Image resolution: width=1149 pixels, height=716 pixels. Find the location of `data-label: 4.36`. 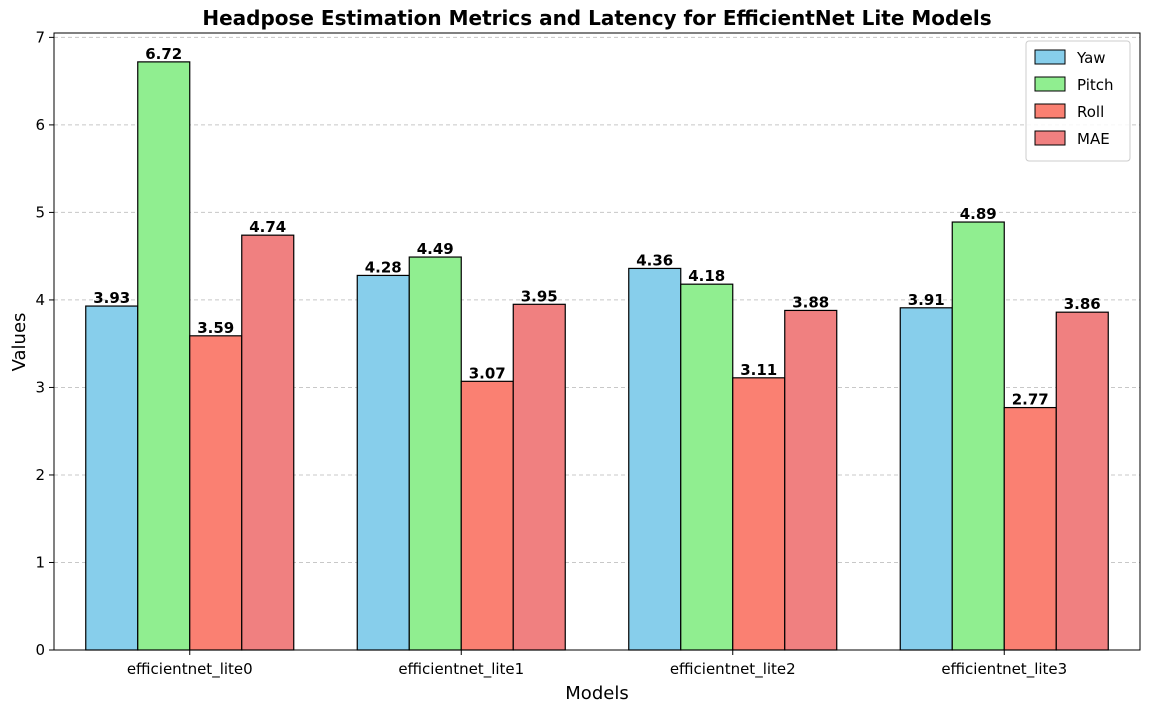

data-label: 4.36 is located at coordinates (654, 260).